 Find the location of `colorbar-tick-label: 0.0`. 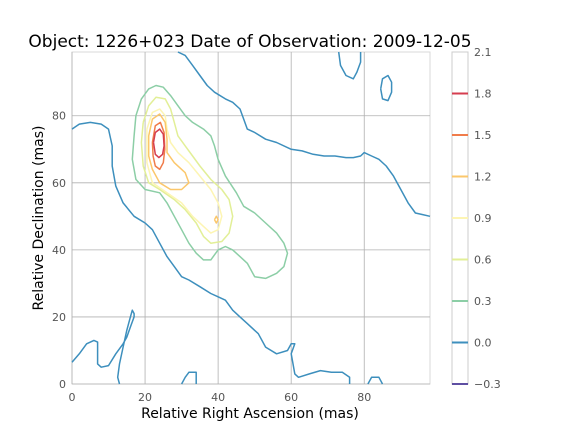

colorbar-tick-label: 0.0 is located at coordinates (483, 343).